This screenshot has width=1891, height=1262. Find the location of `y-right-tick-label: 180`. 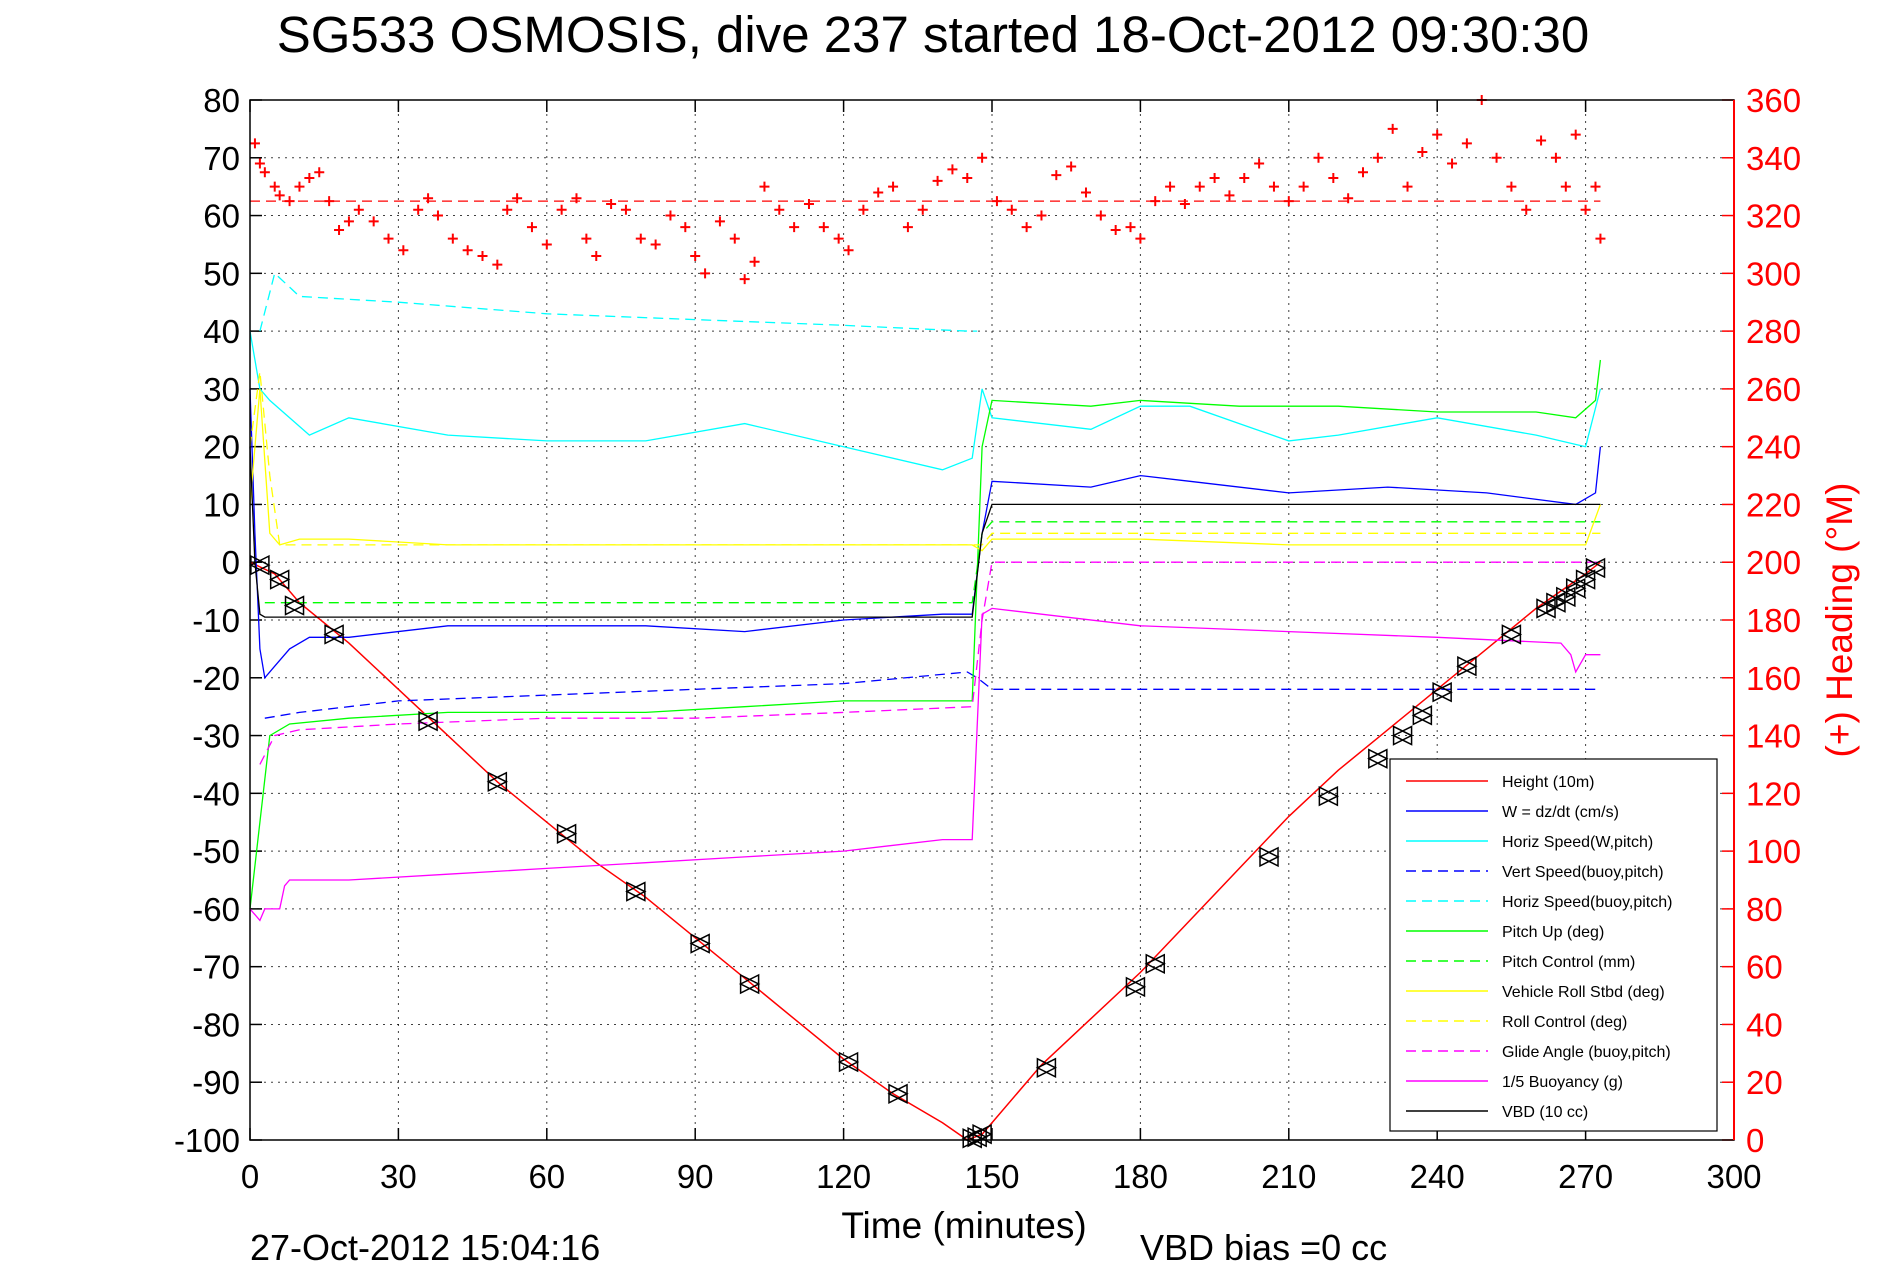

y-right-tick-label: 180 is located at coordinates (1773, 620).